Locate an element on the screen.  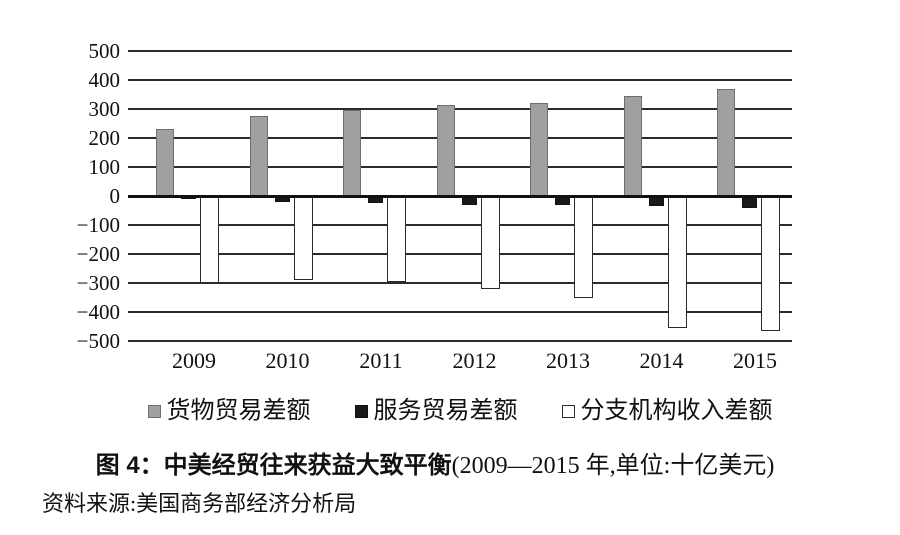
legend-marker-branch-icon is located at coordinates (568, 411).